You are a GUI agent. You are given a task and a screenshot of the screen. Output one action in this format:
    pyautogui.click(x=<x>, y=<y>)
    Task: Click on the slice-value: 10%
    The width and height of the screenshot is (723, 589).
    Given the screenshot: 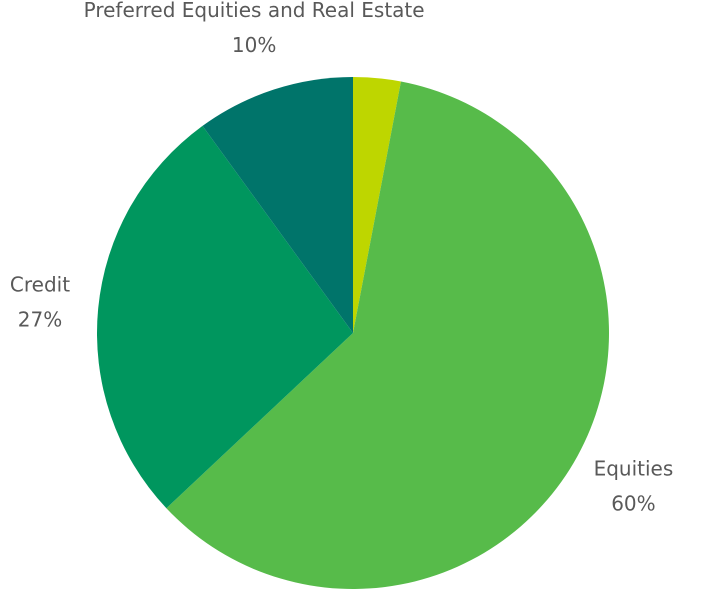 What is the action you would take?
    pyautogui.click(x=254, y=45)
    